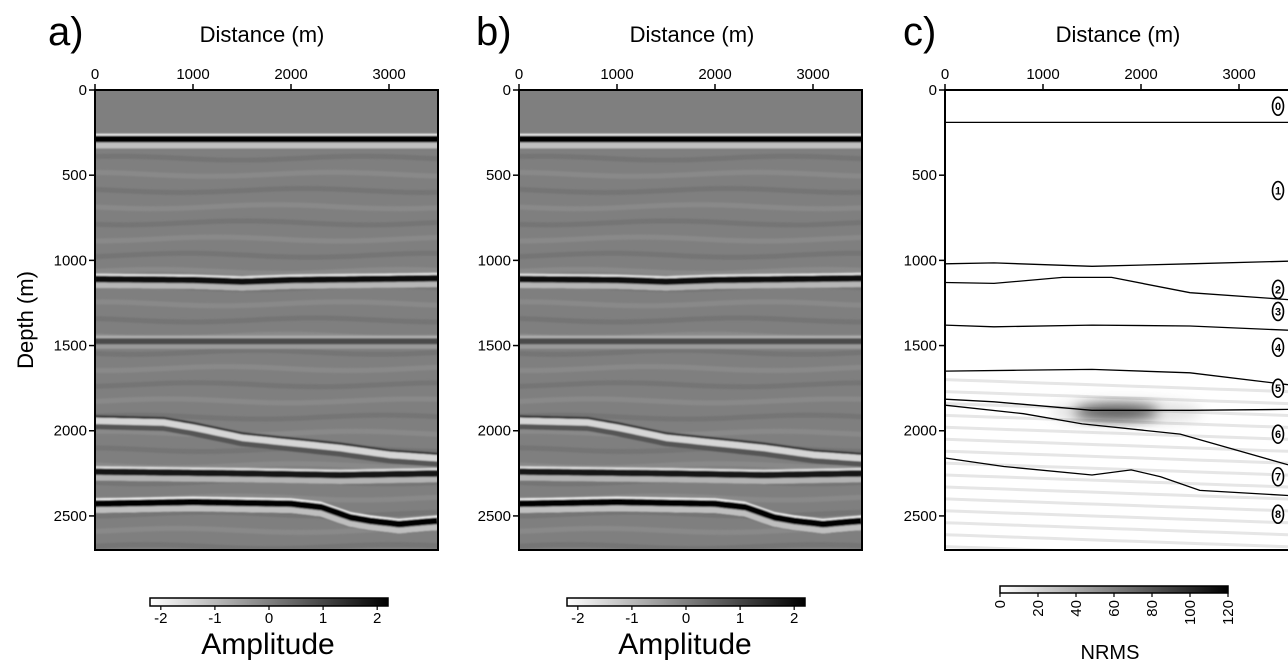 Image resolution: width=1288 pixels, height=663 pixels. What do you see at coordinates (919, 32) in the screenshot?
I see `panel-label-c: c)` at bounding box center [919, 32].